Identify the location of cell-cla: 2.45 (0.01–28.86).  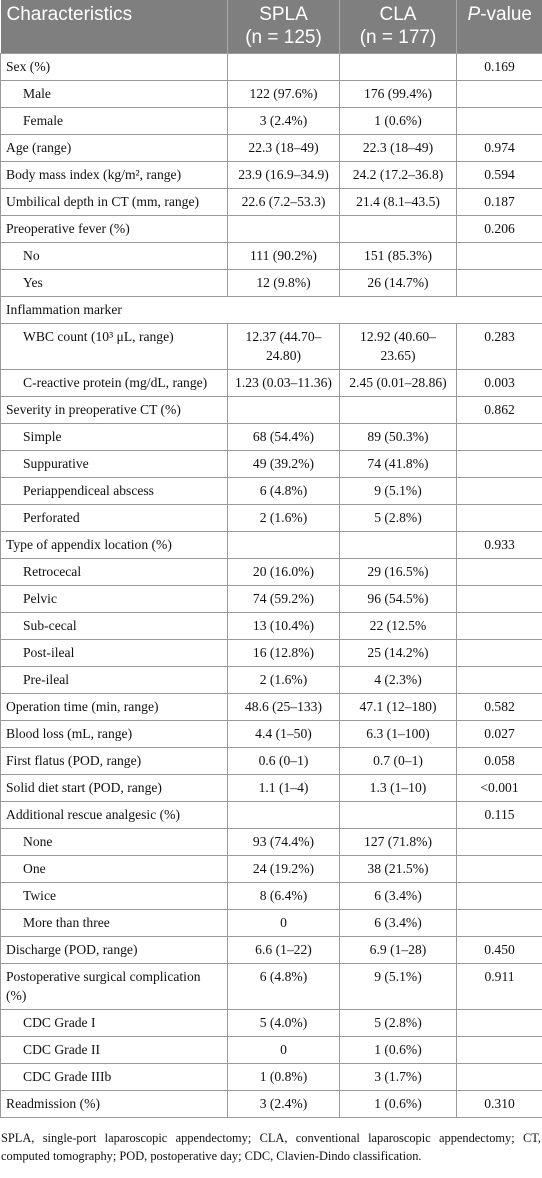
(398, 383).